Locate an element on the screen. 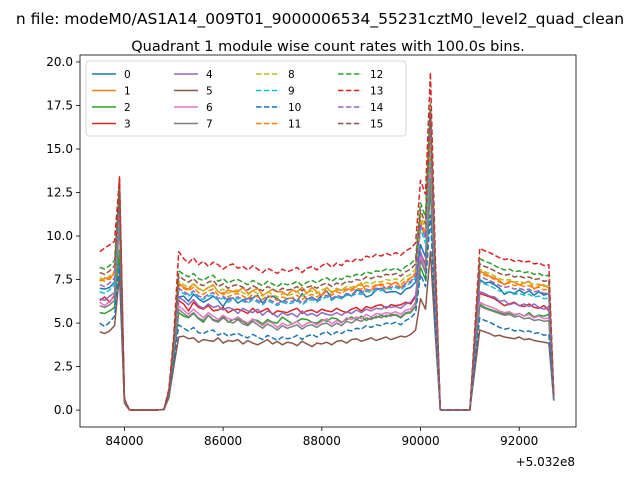 The image size is (640, 480). x-tick-label: 88000 is located at coordinates (322, 441).